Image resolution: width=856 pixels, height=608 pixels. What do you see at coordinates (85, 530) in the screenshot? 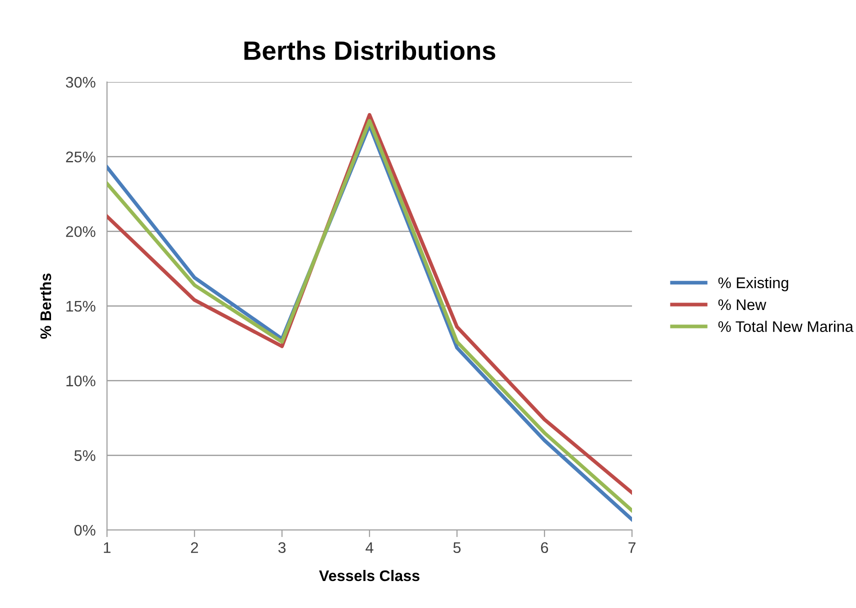
I see `y-tick-label: 0%` at bounding box center [85, 530].